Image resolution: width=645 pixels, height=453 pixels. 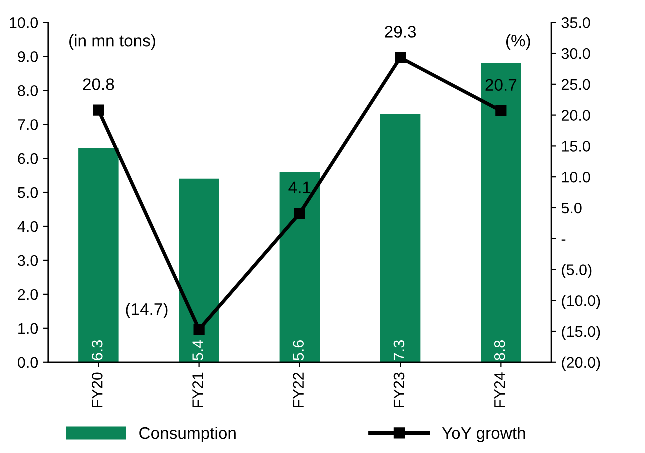 I want to click on y-tick-label: 6.0, so click(x=28, y=158).